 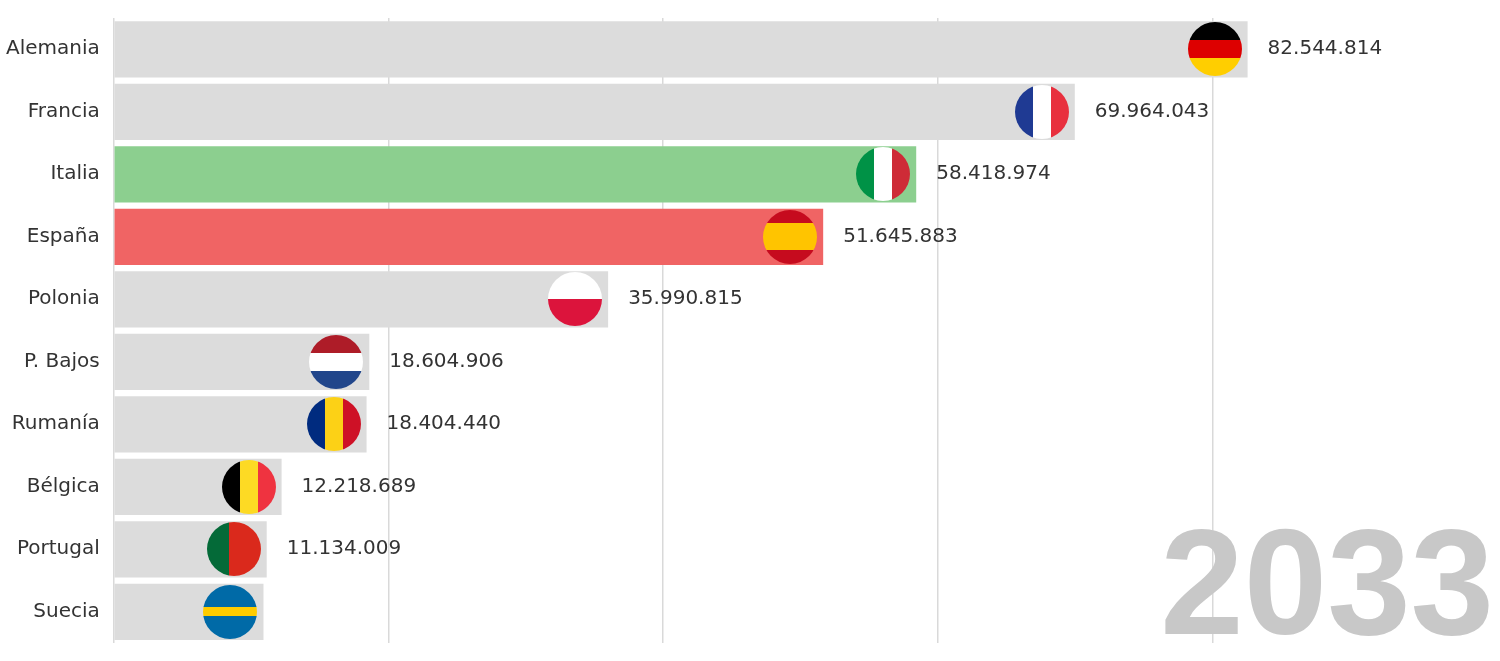 I want to click on data-label: 82.544.814, so click(x=1325, y=47).